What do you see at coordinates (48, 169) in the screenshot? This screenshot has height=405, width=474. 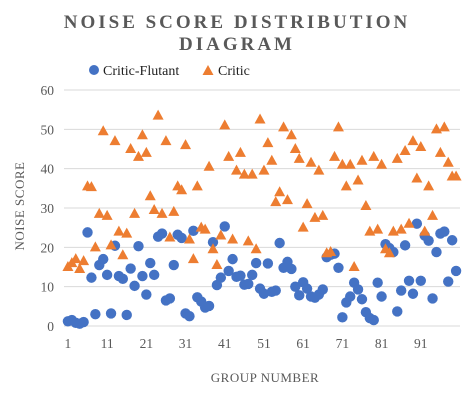 I see `y-tick-label: 40` at bounding box center [48, 169].